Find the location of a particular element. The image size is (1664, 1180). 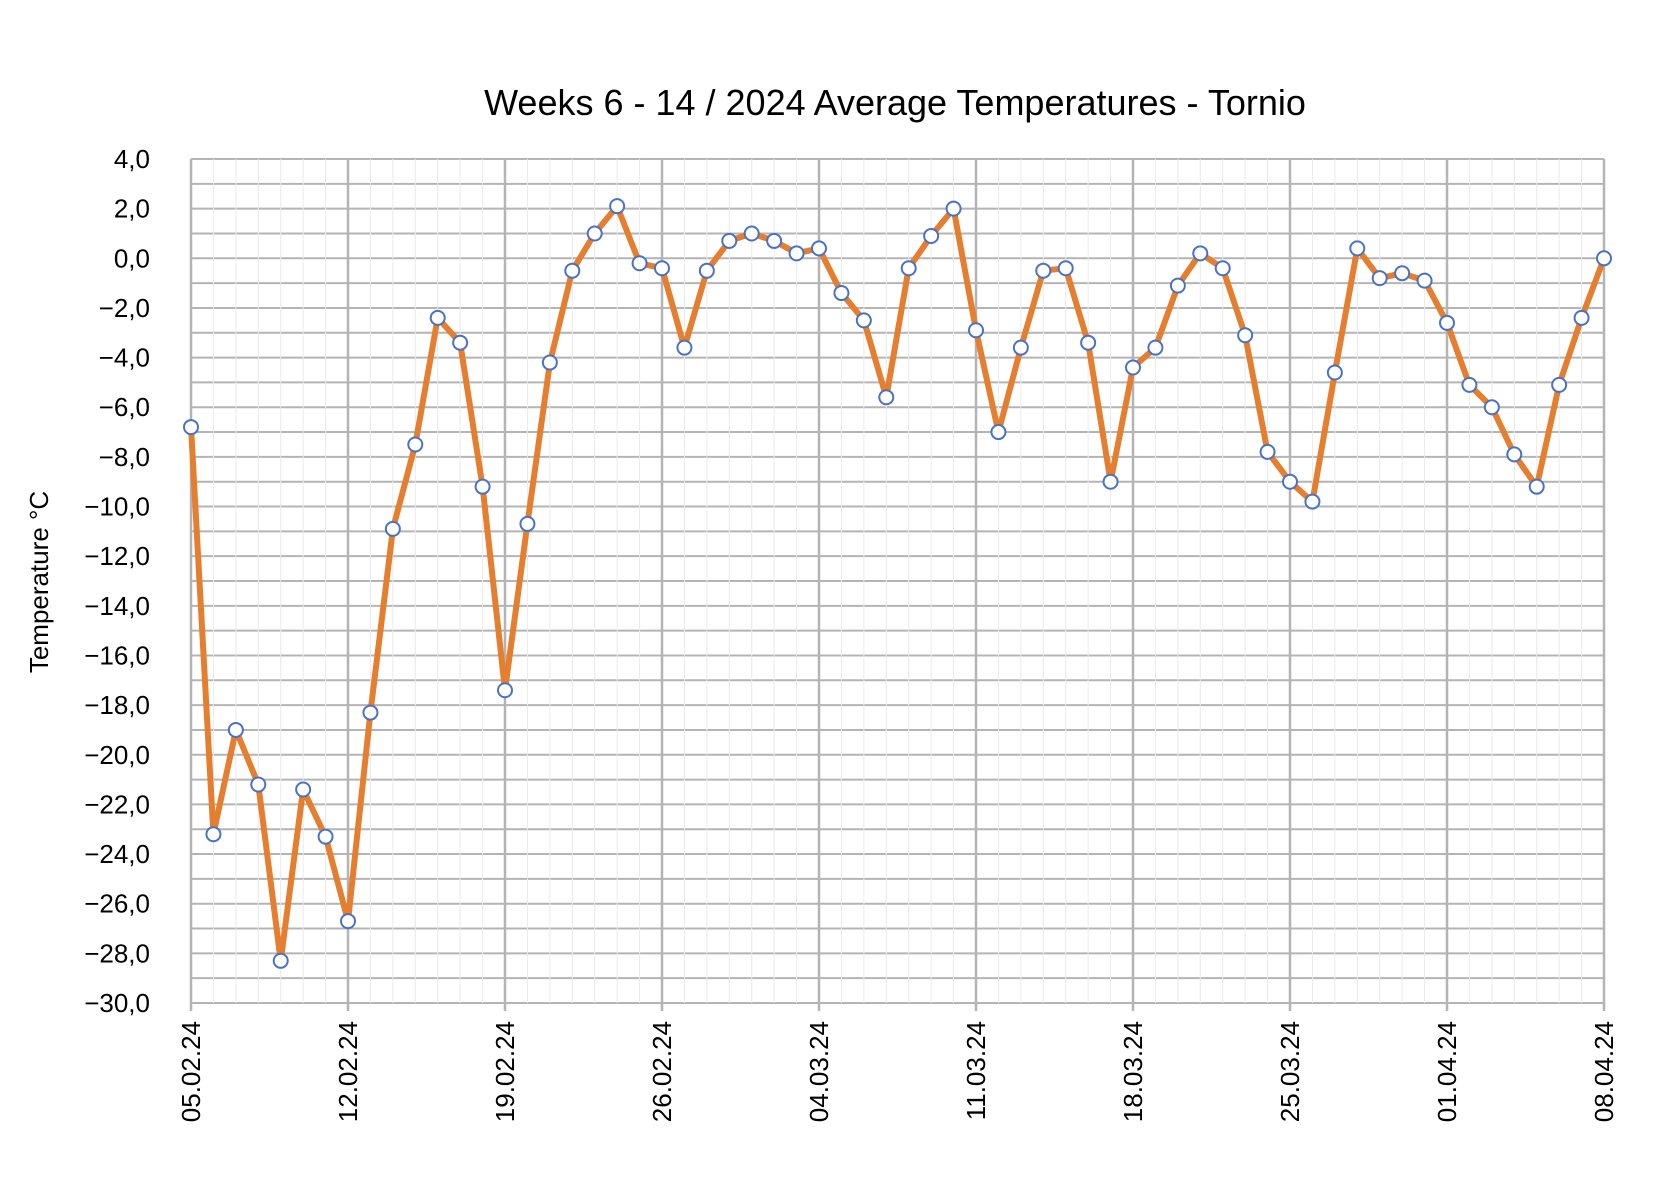

y-tick-label: −28,0 is located at coordinates (117, 953).